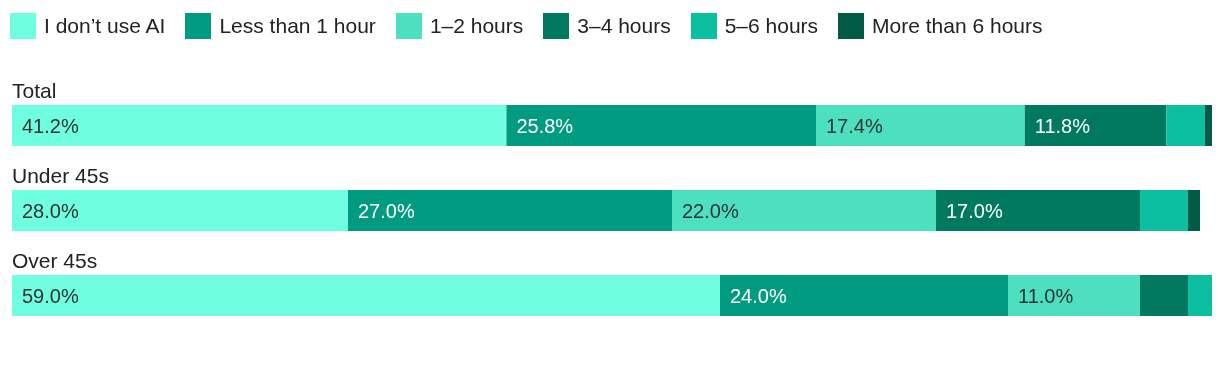 The height and width of the screenshot is (392, 1220). Describe the element at coordinates (545, 125) in the screenshot. I see `data-label: 25.8%` at that location.